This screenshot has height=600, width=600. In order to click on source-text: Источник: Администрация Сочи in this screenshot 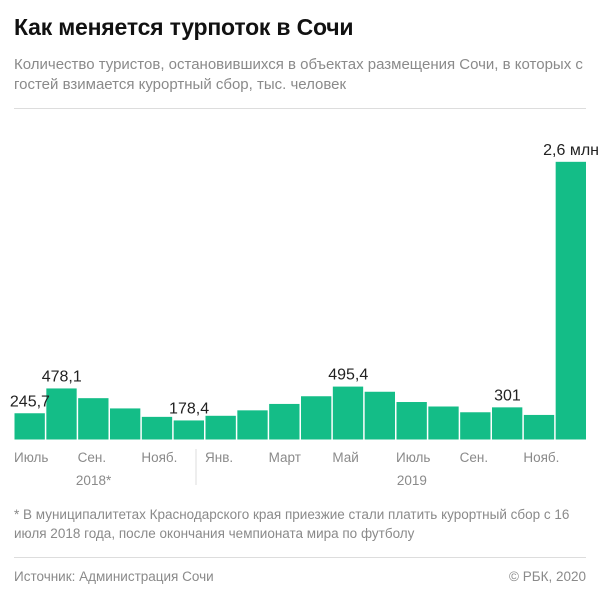, I will do `click(114, 576)`.